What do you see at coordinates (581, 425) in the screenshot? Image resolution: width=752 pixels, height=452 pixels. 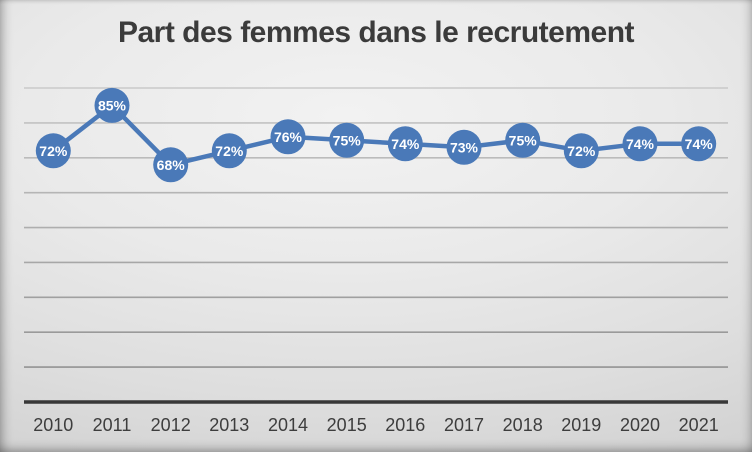 I see `x-axis-tick-label: 2019` at bounding box center [581, 425].